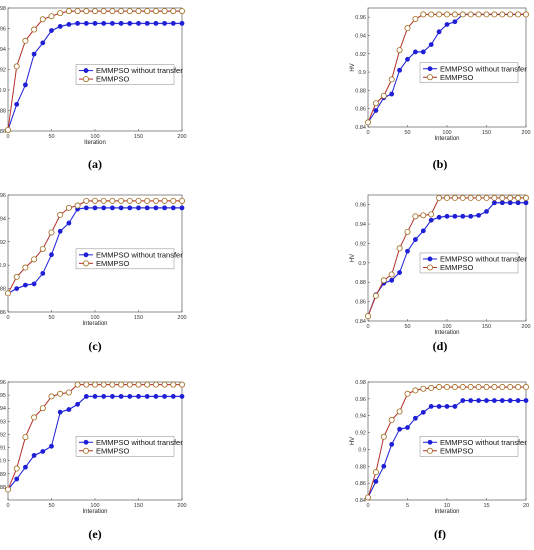  What do you see at coordinates (360, 434) in the screenshot?
I see `y-tick-label: 0.92` at bounding box center [360, 434].